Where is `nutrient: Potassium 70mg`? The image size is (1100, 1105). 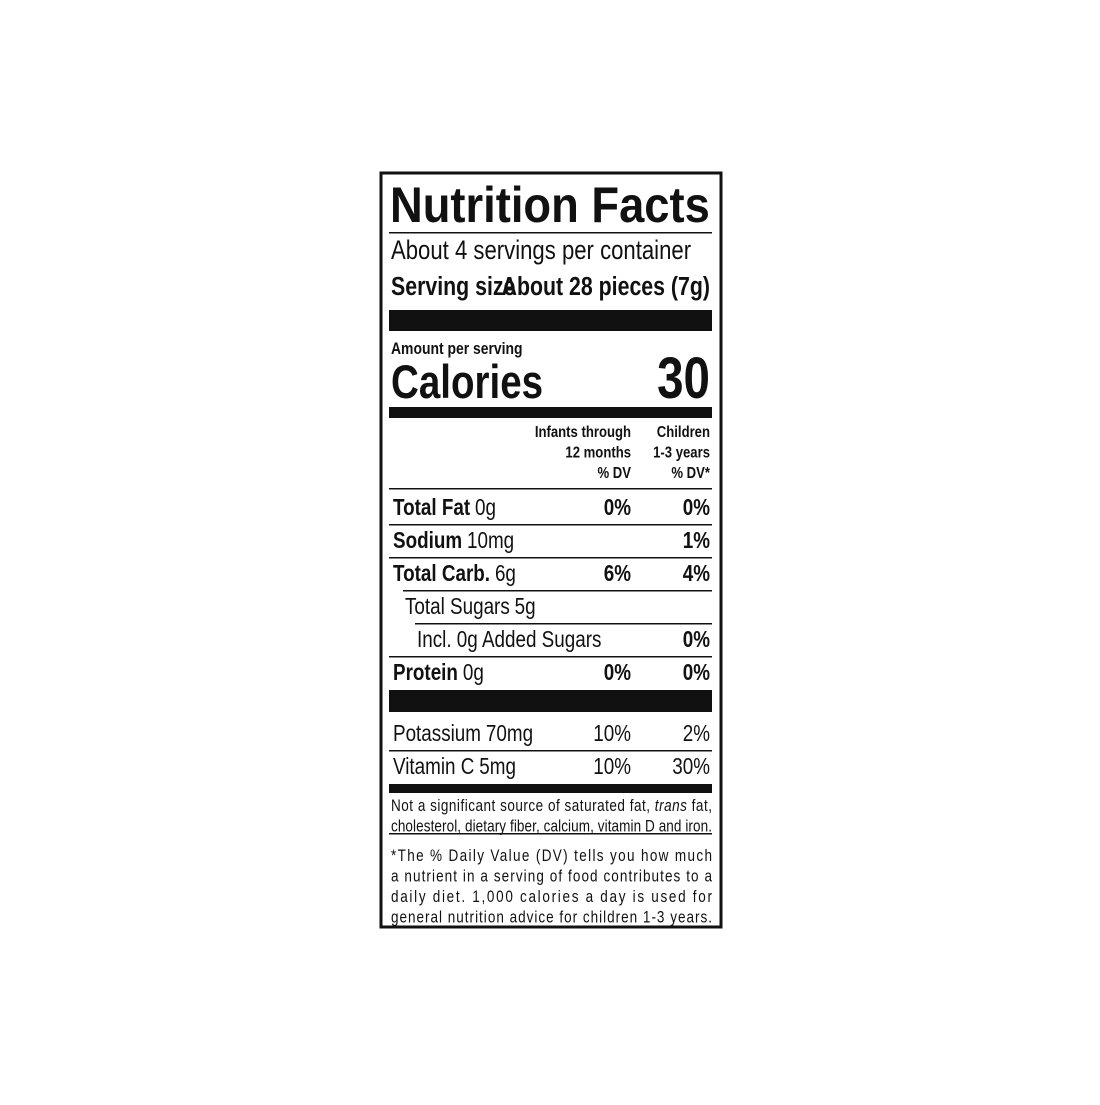 nutrient: Potassium 70mg is located at coordinates (463, 733).